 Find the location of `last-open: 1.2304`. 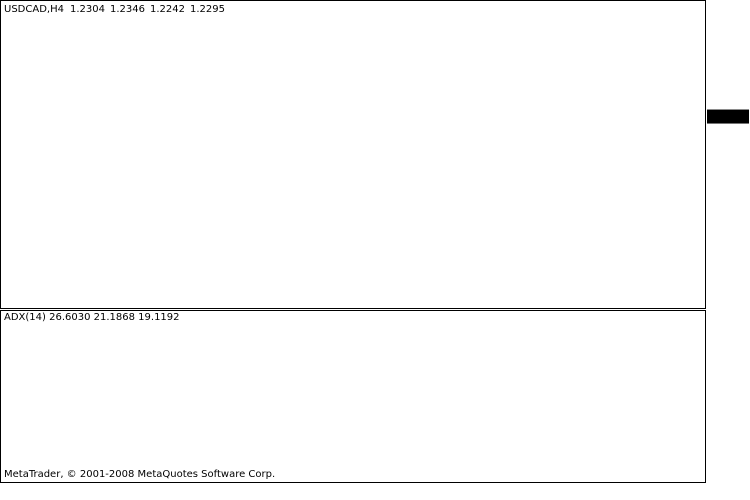

last-open: 1.2304 is located at coordinates (87, 9).